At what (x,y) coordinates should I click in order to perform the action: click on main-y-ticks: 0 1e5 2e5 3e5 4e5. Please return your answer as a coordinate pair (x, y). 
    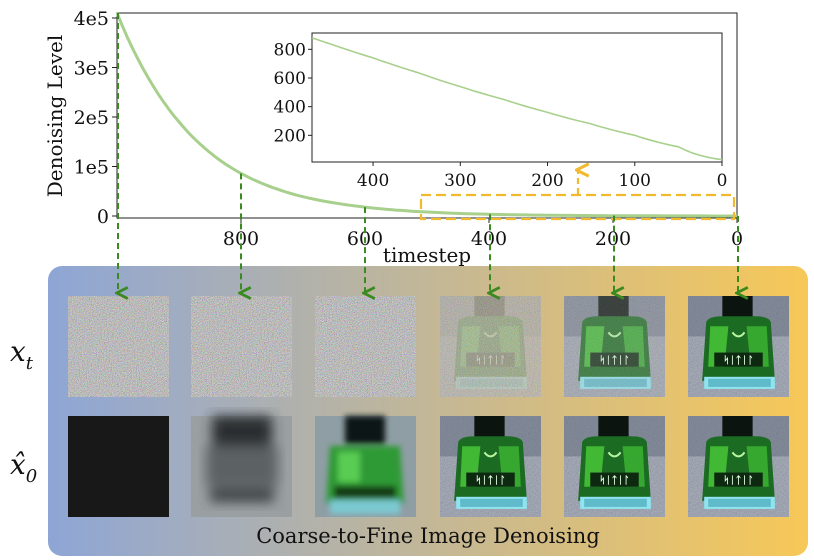
    Looking at the image, I should click on (95, 118).